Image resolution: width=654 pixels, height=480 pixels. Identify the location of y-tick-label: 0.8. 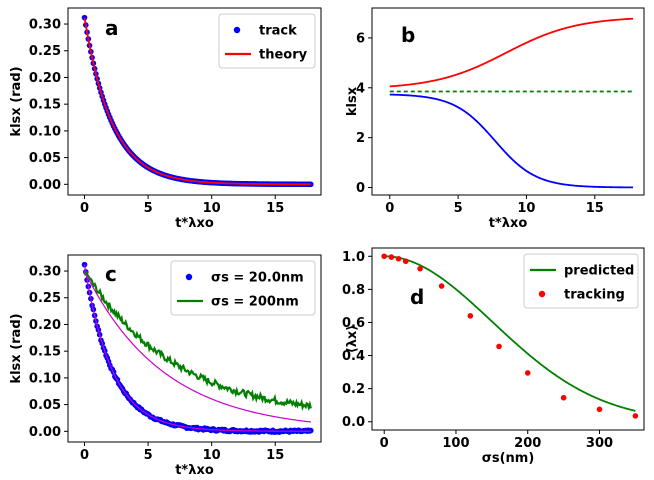
(353, 290).